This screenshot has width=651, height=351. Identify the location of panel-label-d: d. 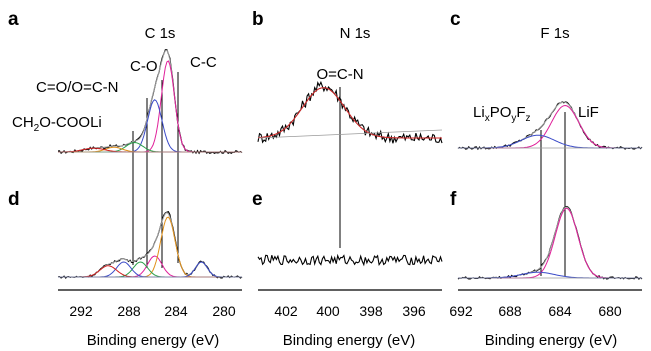
(14, 199).